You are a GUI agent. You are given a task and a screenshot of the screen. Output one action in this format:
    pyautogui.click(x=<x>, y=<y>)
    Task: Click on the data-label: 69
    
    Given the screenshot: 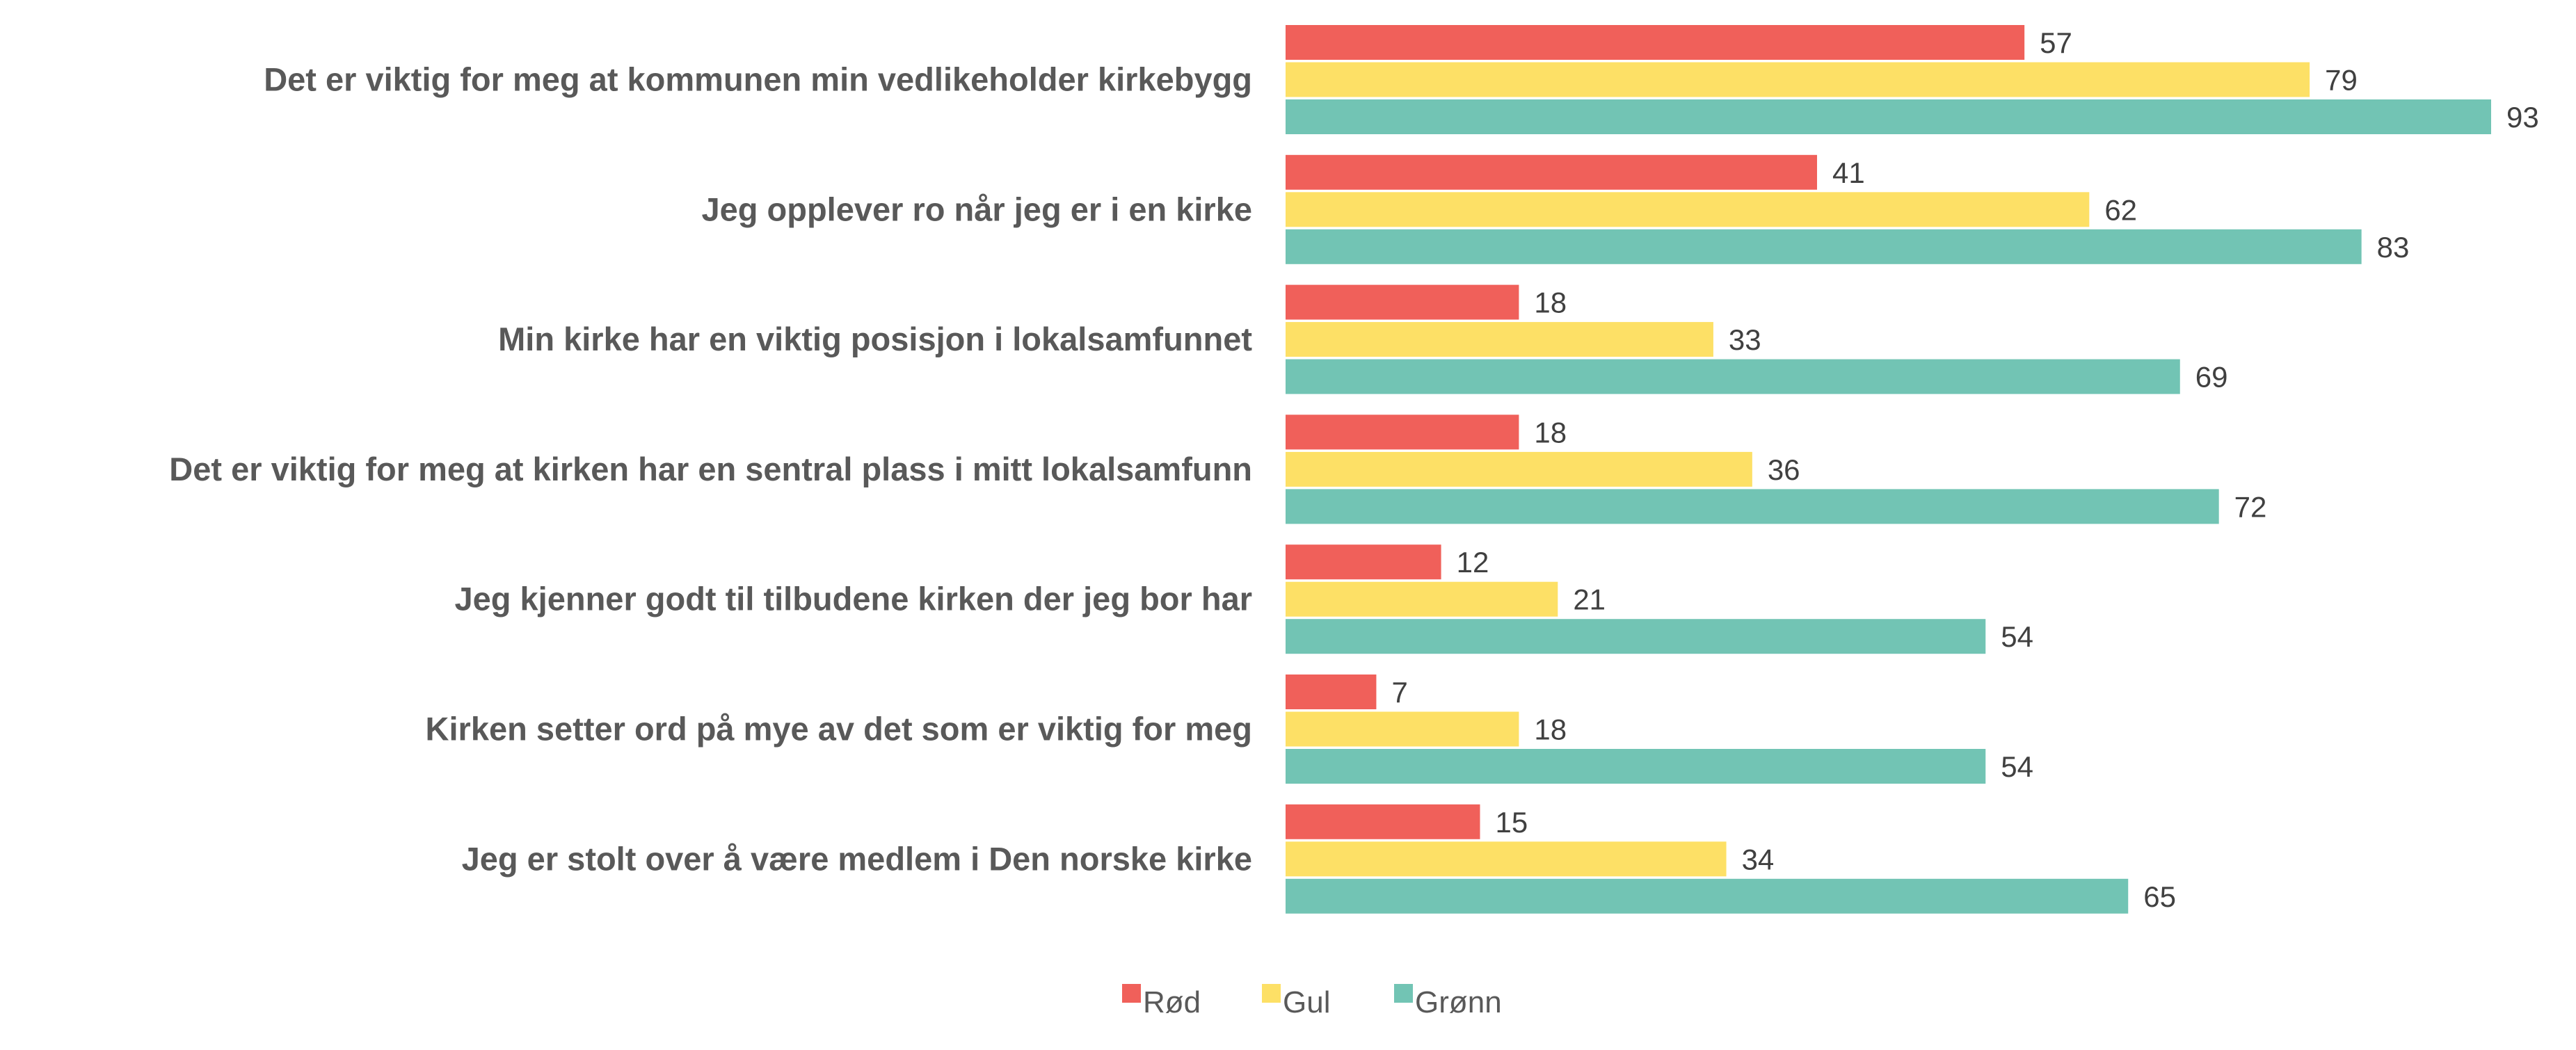 What is the action you would take?
    pyautogui.click(x=2211, y=377)
    